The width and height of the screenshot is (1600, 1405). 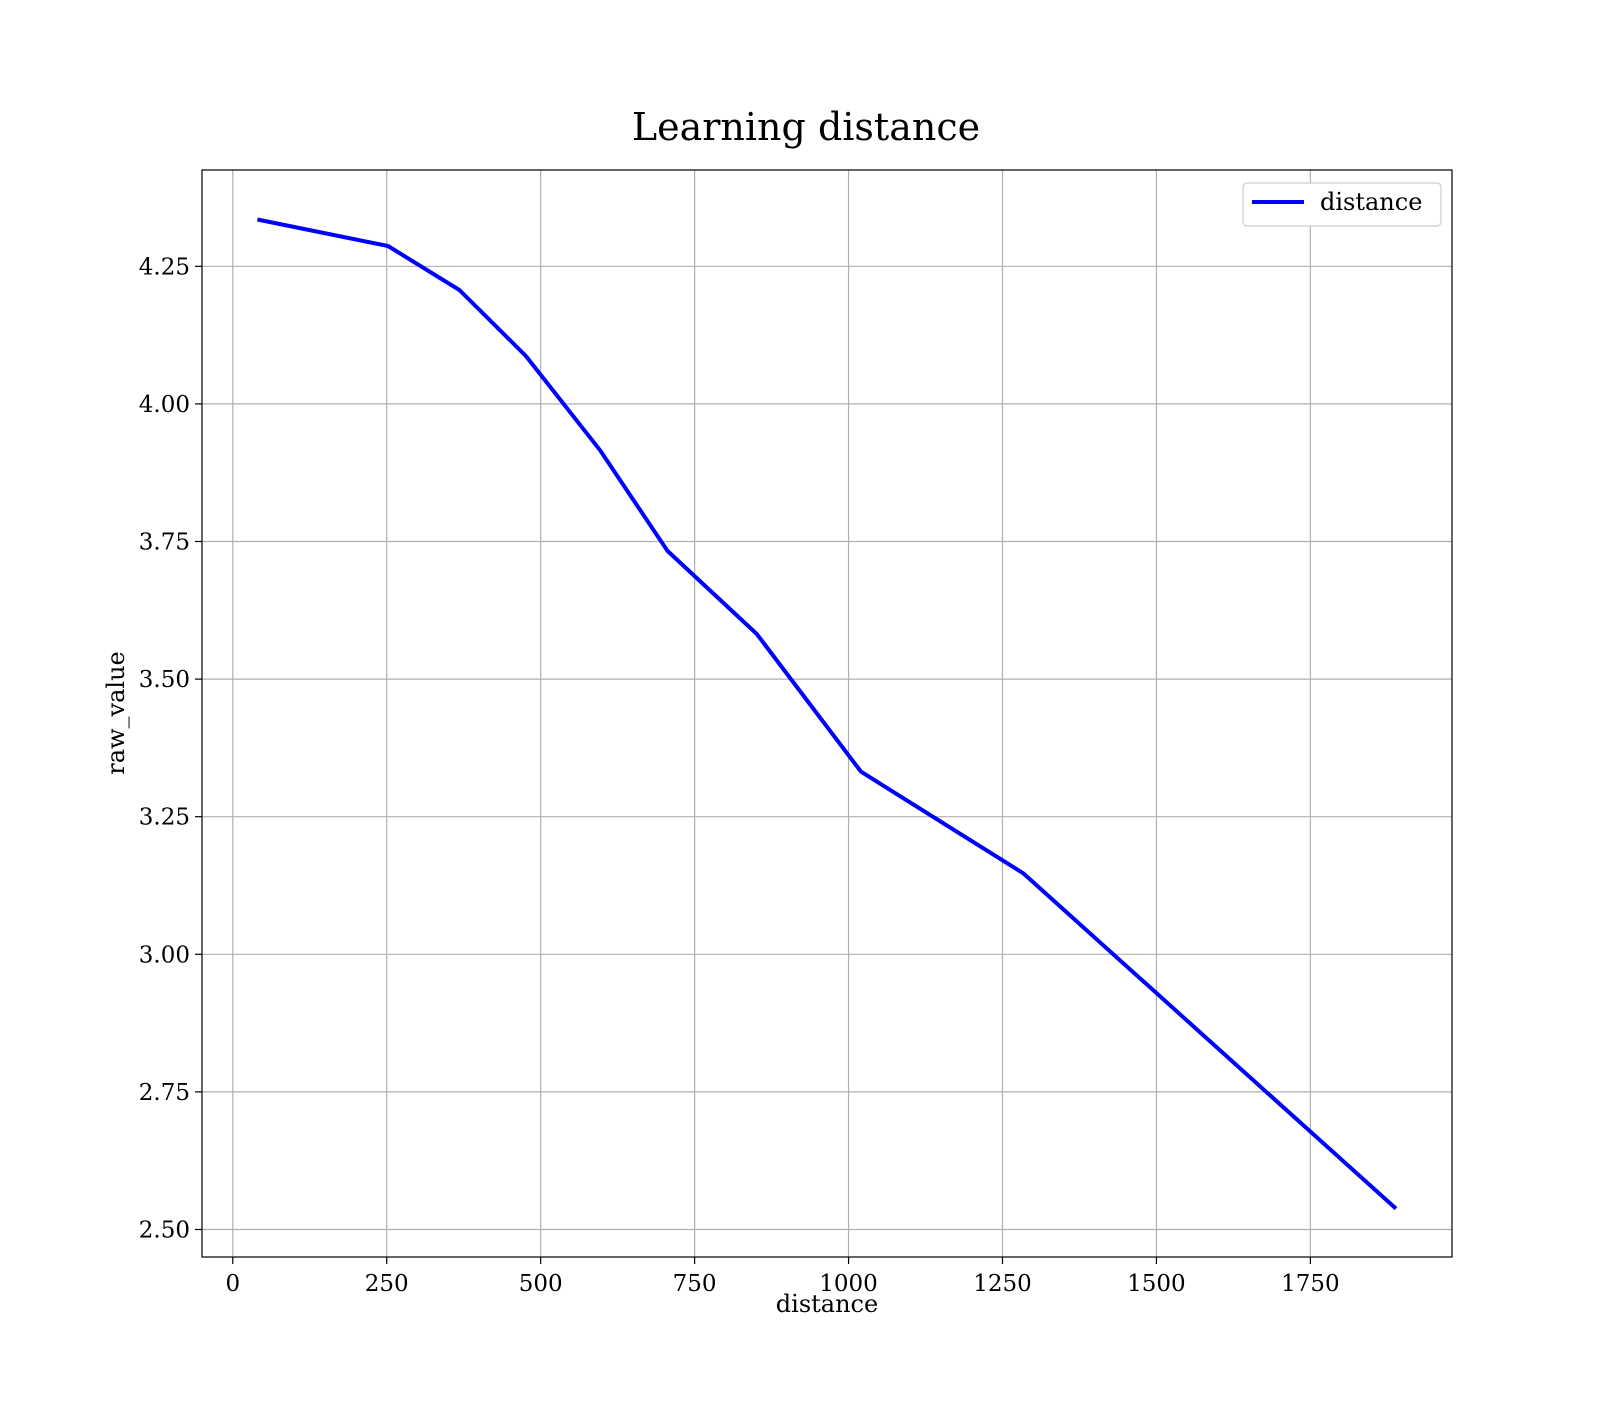 What do you see at coordinates (1156, 1284) in the screenshot?
I see `x-tick-label: 1500` at bounding box center [1156, 1284].